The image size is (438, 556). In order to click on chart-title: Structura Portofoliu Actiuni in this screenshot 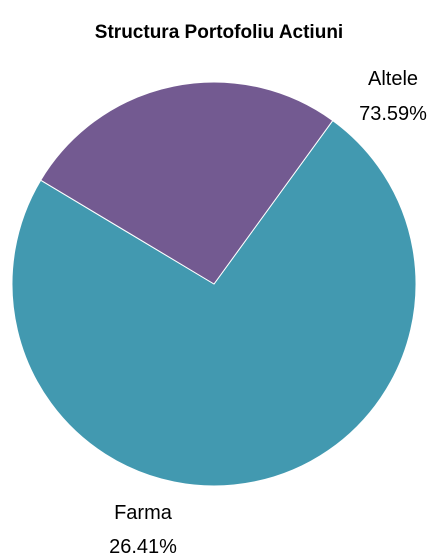, I will do `click(219, 32)`.